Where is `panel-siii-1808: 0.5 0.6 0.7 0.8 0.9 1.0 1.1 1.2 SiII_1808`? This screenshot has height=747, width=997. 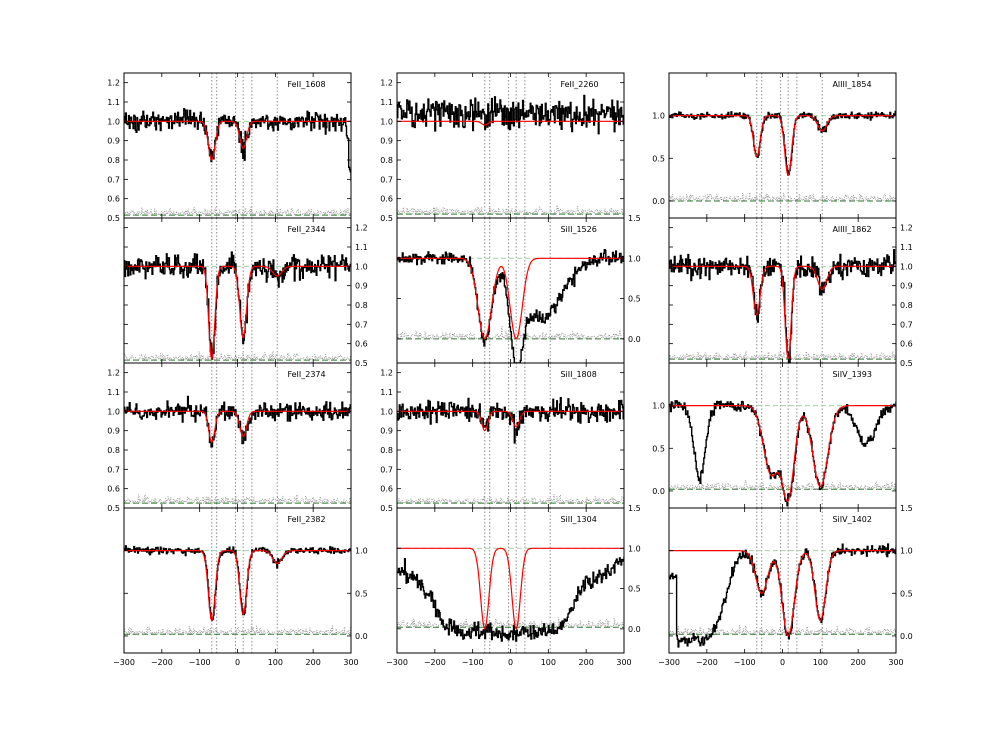 panel-siii-1808: 0.5 0.6 0.7 0.8 0.9 1.0 1.1 1.2 SiII_1808 is located at coordinates (502, 437).